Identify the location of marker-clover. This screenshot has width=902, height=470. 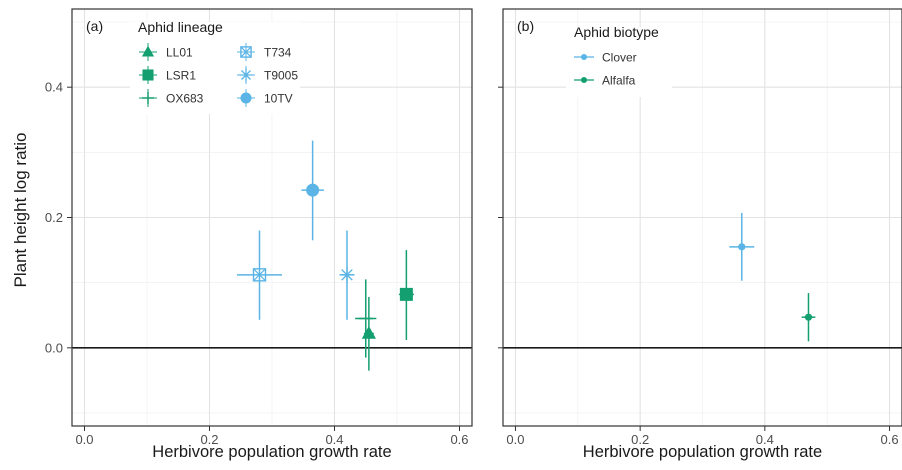
(742, 247).